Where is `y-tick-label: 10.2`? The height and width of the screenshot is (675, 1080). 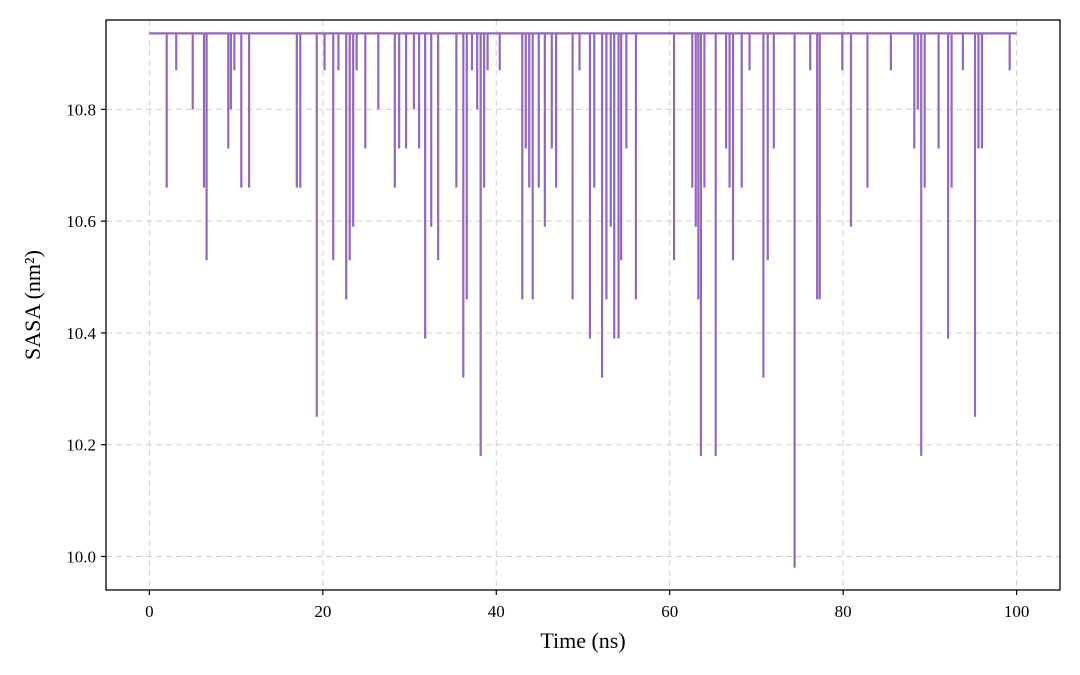 y-tick-label: 10.2 is located at coordinates (81, 445).